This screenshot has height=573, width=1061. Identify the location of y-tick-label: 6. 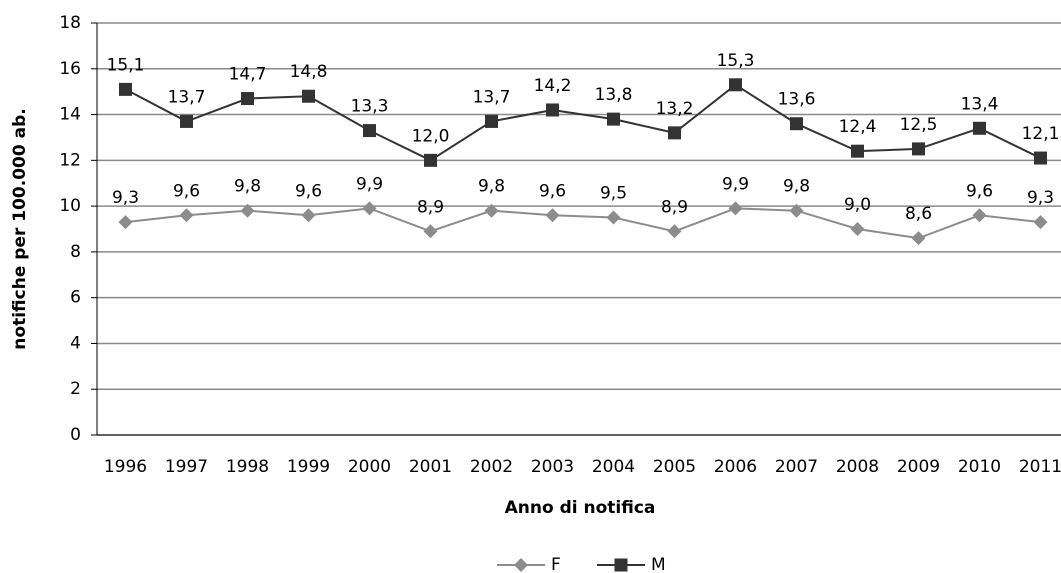
(75, 298).